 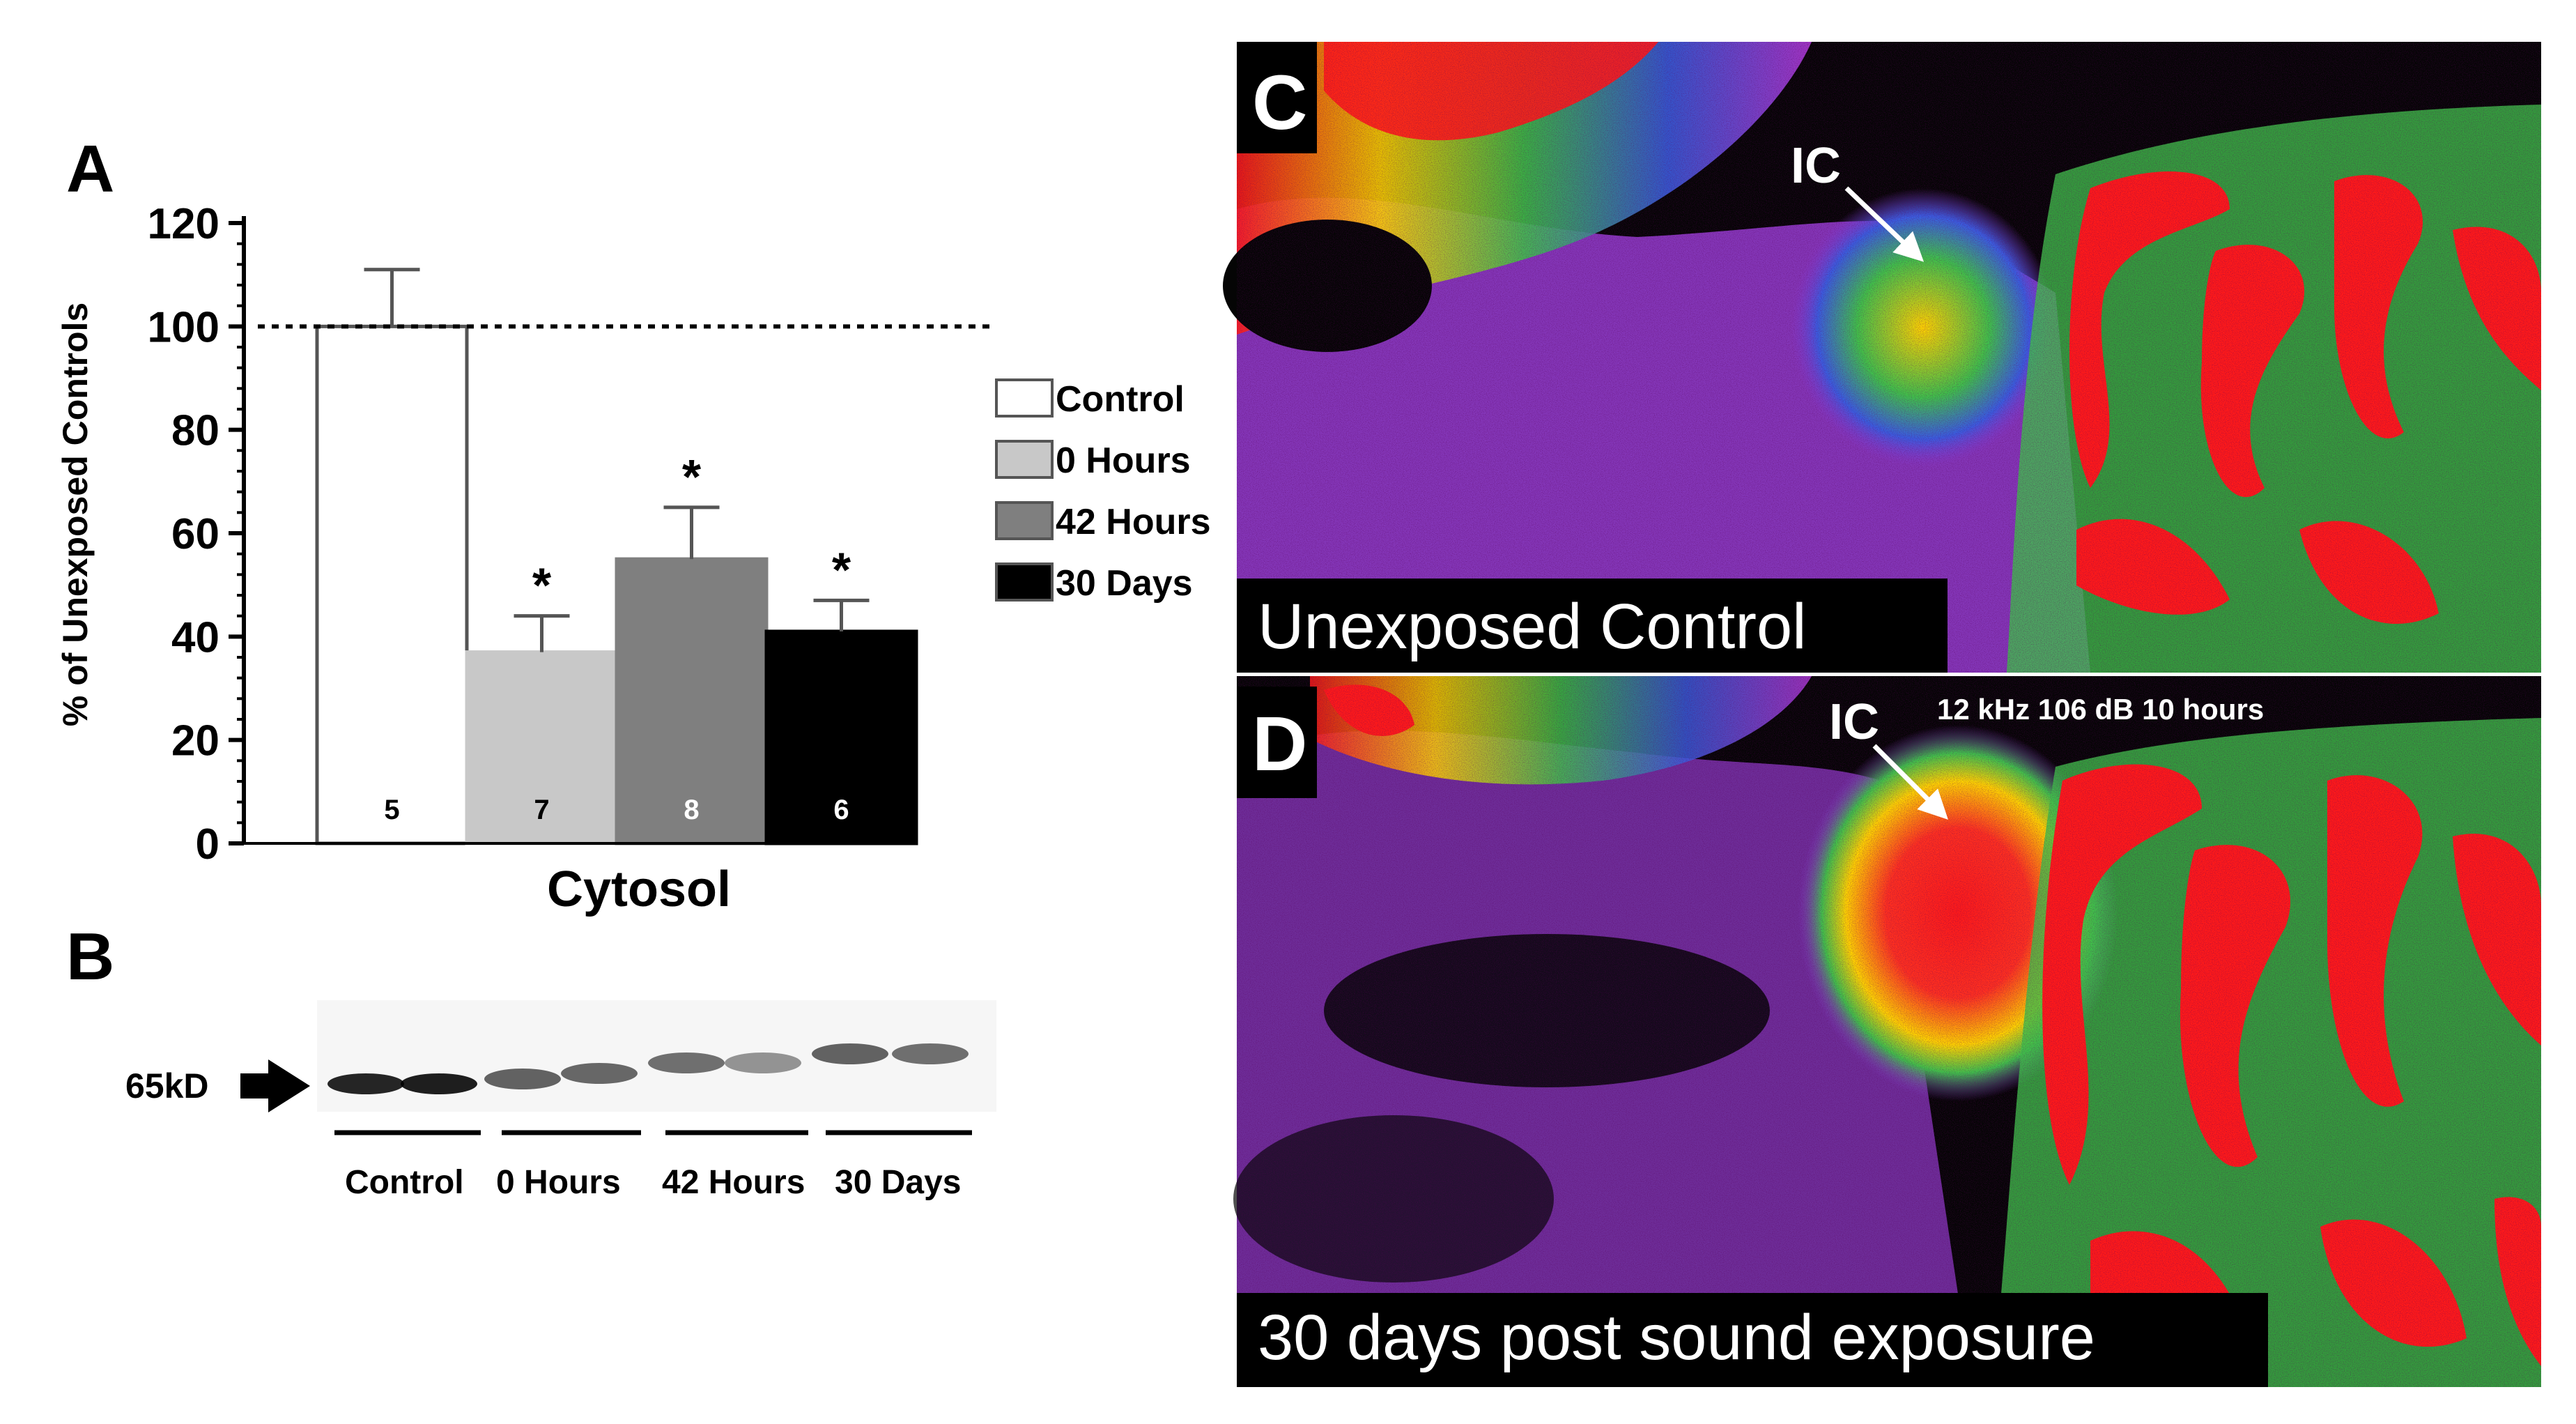 I want to click on panel-d-caption: 30 days post sound exposure, so click(x=1676, y=1337).